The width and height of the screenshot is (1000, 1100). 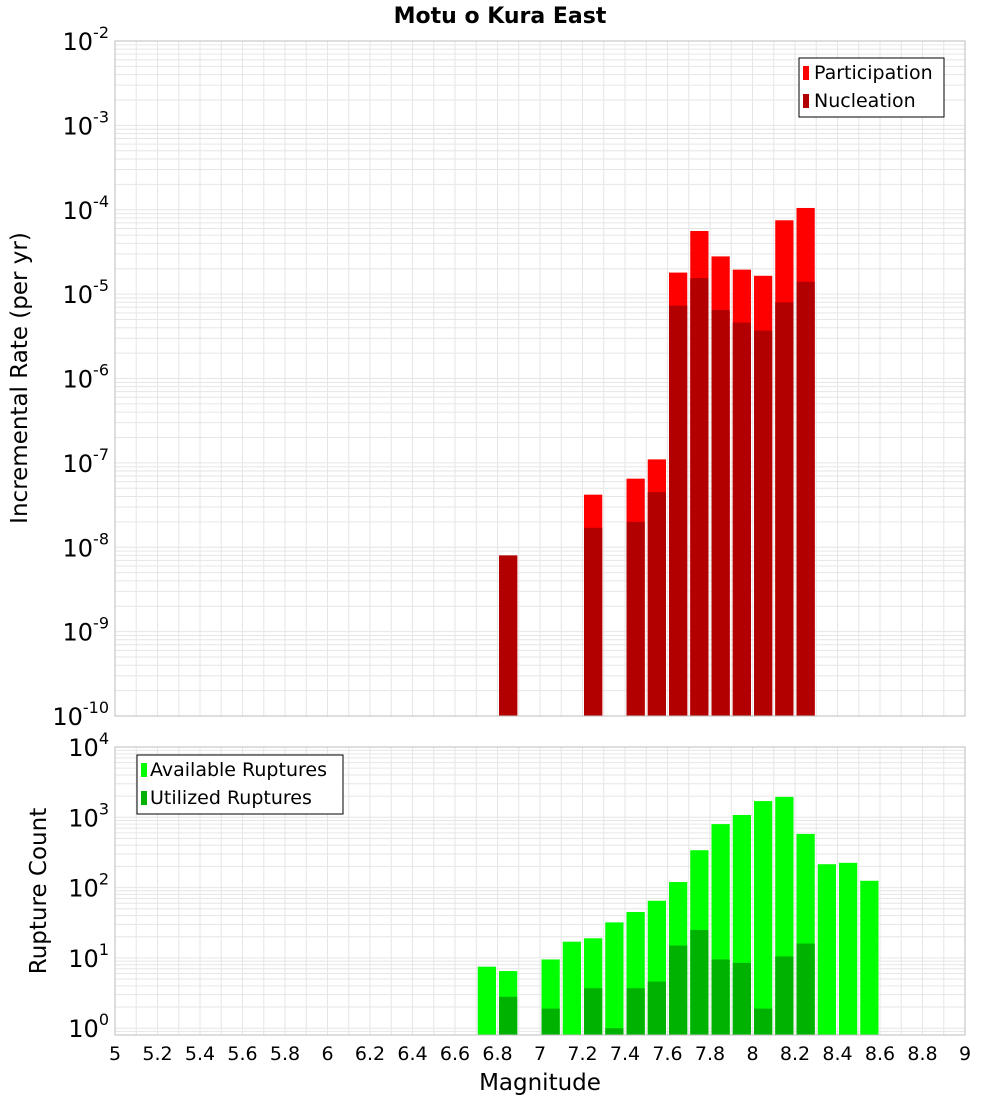 I want to click on x-tick-label: 7.4, so click(x=625, y=1054).